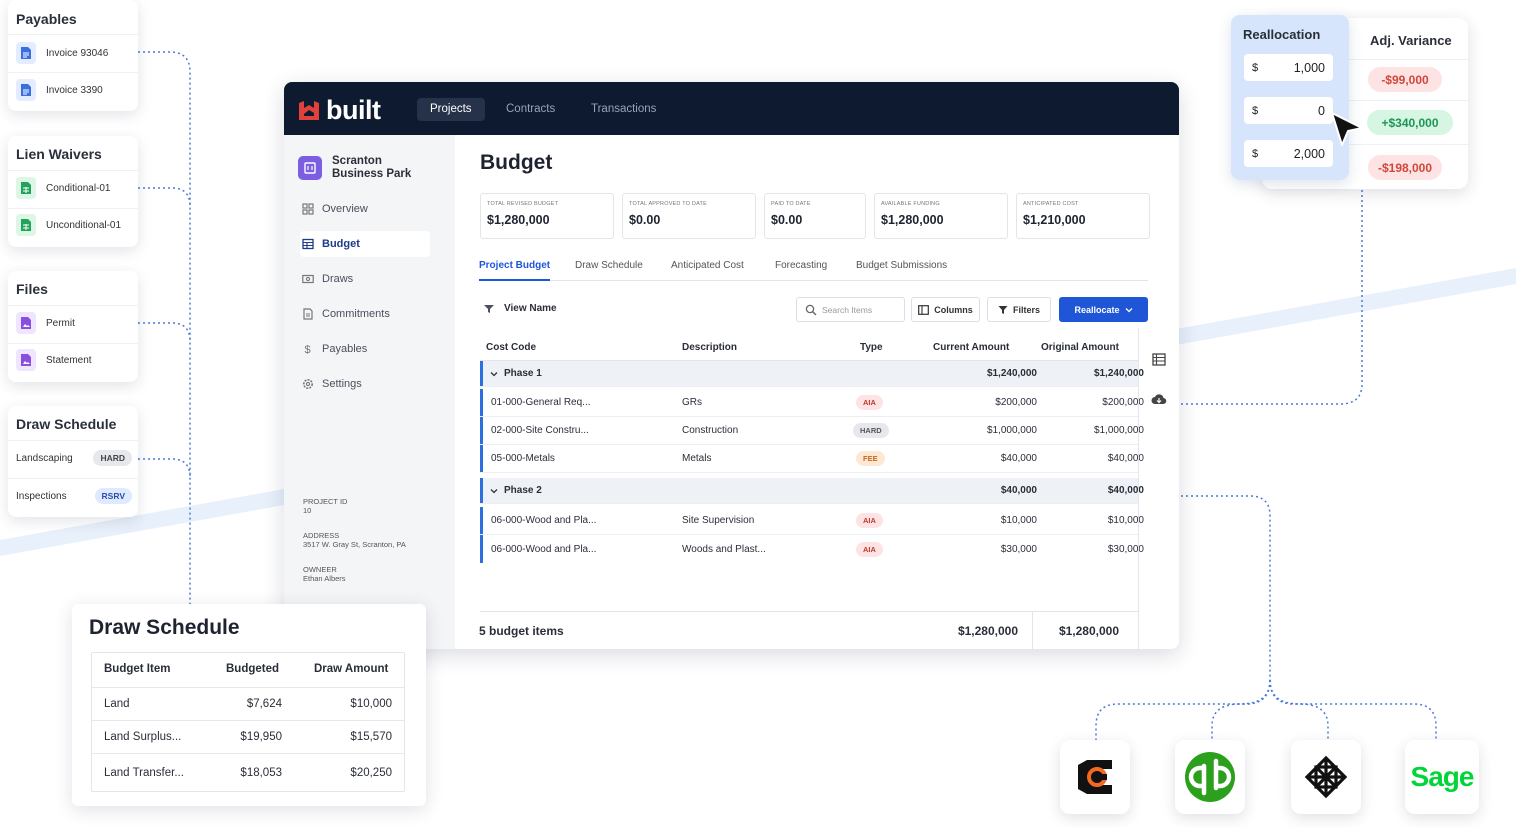 Image resolution: width=1516 pixels, height=828 pixels. Describe the element at coordinates (248, 703) in the screenshot. I see `table-row: Land $7,624 $10,000` at that location.